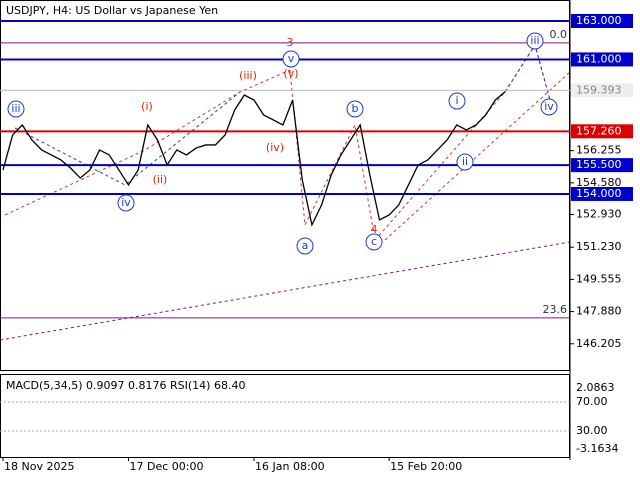 This screenshot has height=480, width=640. I want to click on fib-label: 0.0, so click(559, 34).